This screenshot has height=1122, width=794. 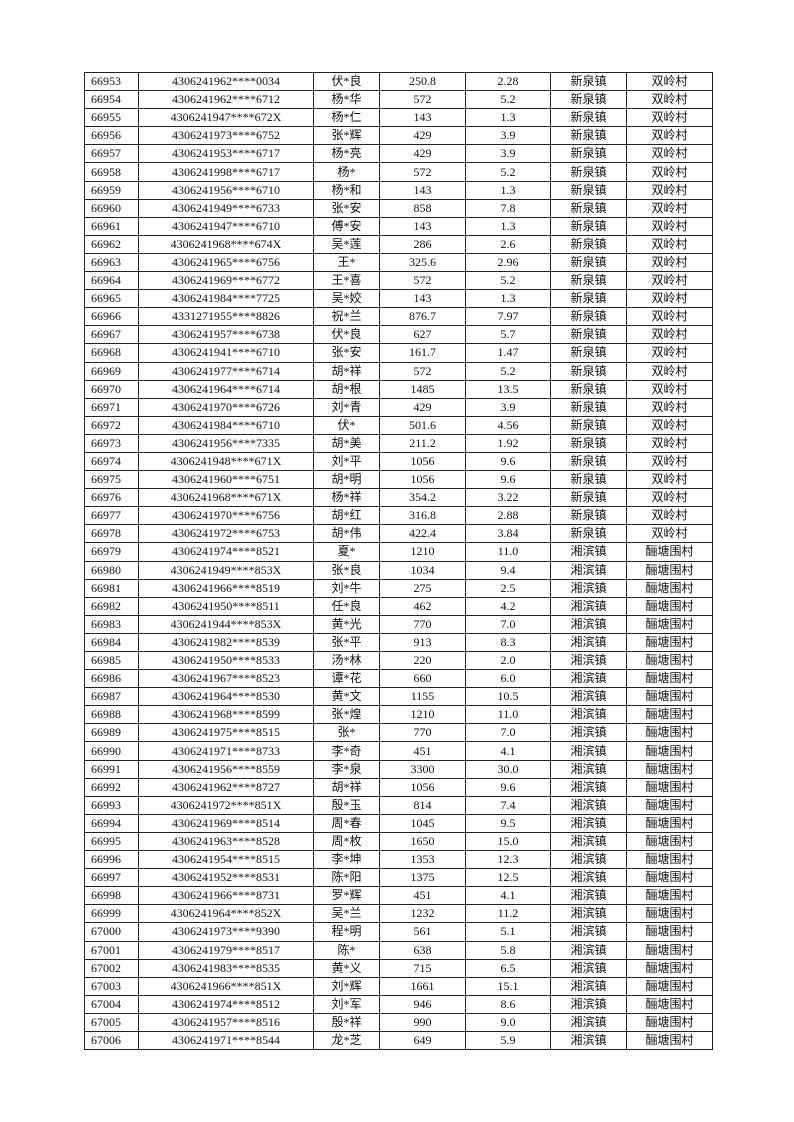 I want to click on area-cell: 4.1, so click(x=508, y=751).